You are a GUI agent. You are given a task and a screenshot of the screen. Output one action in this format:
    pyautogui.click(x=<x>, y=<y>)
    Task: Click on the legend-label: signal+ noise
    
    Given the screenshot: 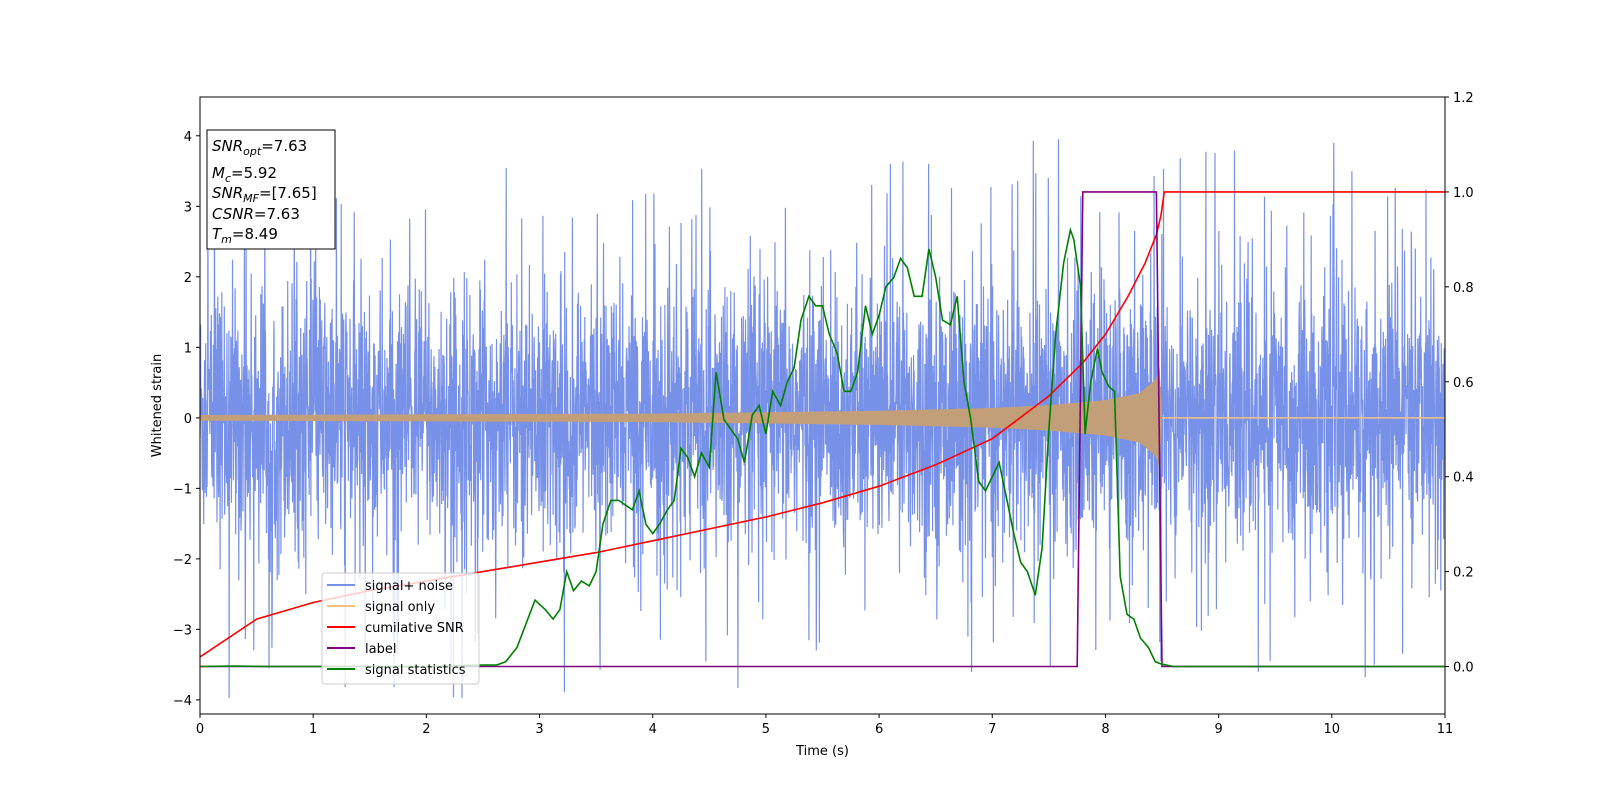 What is the action you would take?
    pyautogui.click(x=409, y=586)
    